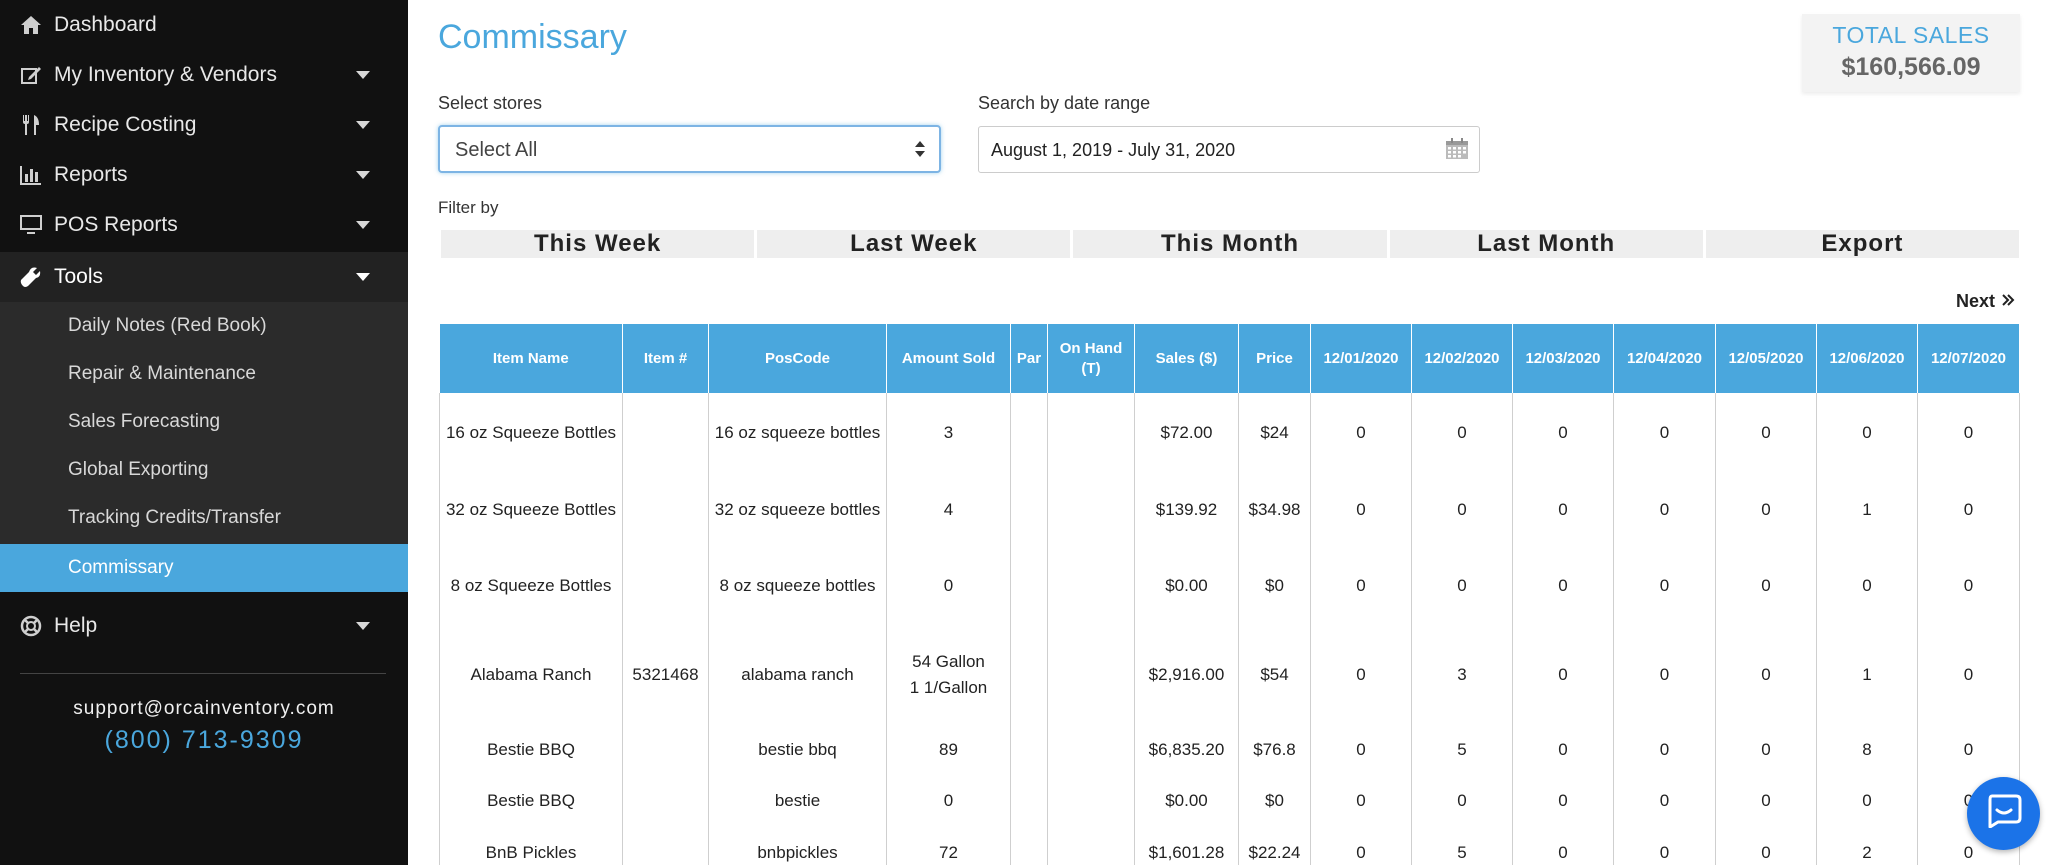 The width and height of the screenshot is (2048, 865). Describe the element at coordinates (204, 25) in the screenshot. I see `nav-item-dashboard: Dashboard` at that location.